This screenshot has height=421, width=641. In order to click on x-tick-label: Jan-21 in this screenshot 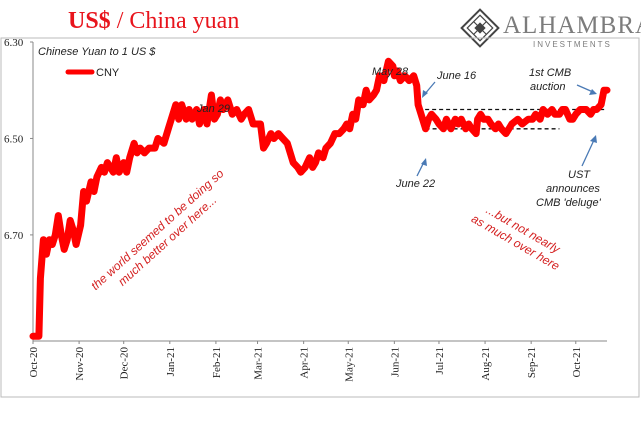, I will do `click(171, 361)`.